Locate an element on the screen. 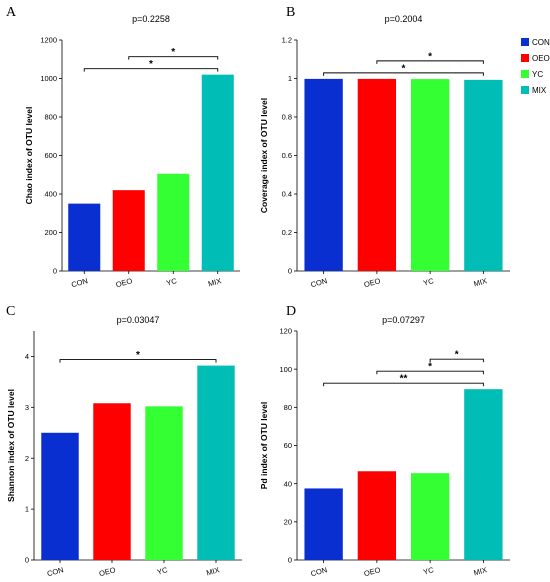  legend-swatch-mix is located at coordinates (525, 90).